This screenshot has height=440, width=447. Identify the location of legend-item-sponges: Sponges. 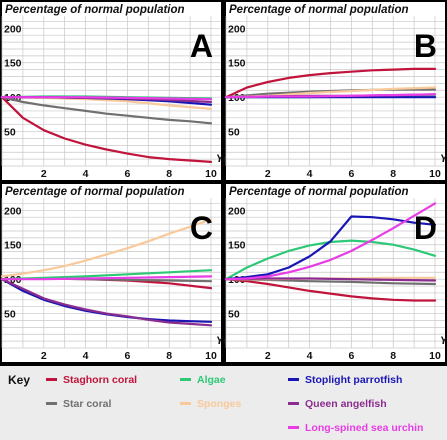
(210, 404).